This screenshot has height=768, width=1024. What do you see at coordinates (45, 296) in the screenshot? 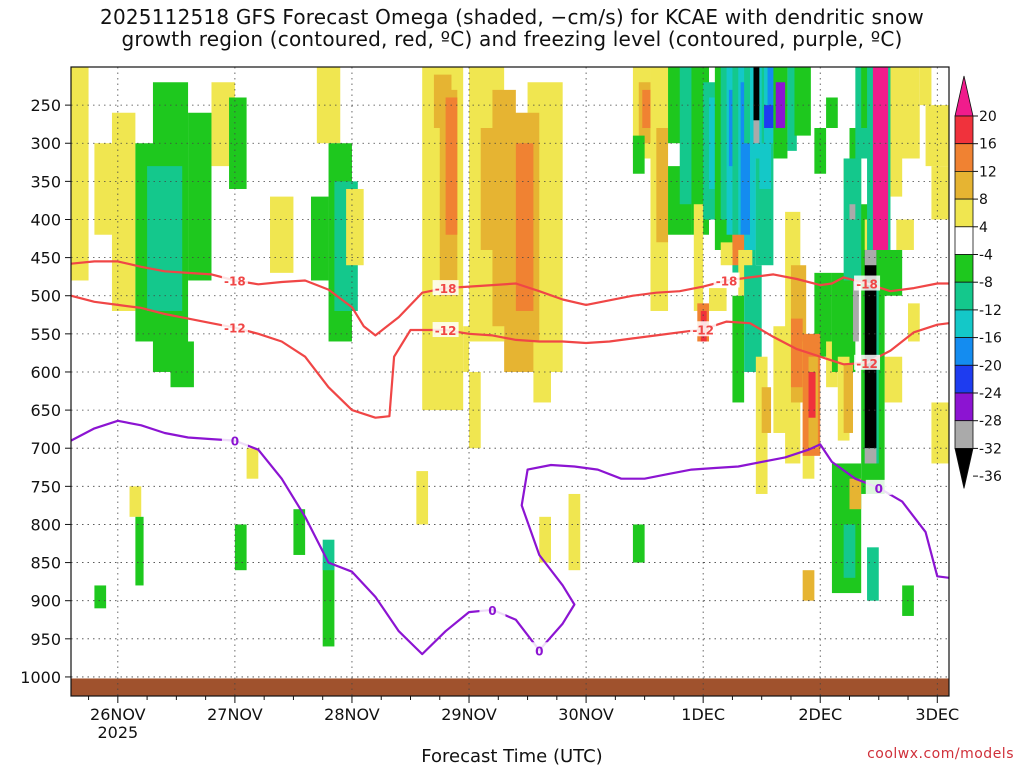
I see `y-tick-label: 500` at bounding box center [45, 296].